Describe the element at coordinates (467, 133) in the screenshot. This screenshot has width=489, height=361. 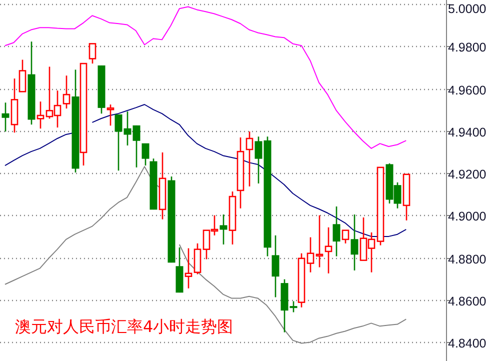
I see `y-tick-label: 4.9400` at that location.